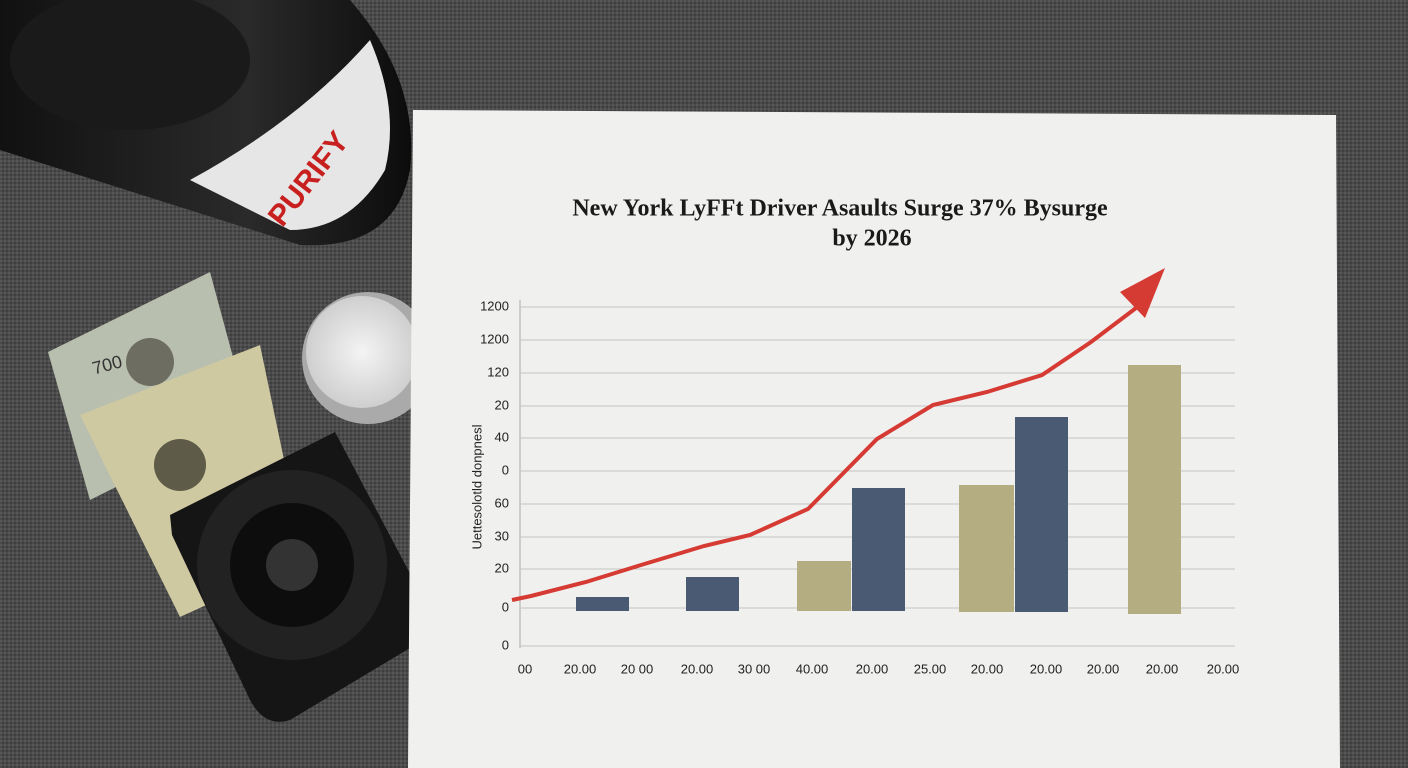  Describe the element at coordinates (305, 577) in the screenshot. I see `camera` at that location.